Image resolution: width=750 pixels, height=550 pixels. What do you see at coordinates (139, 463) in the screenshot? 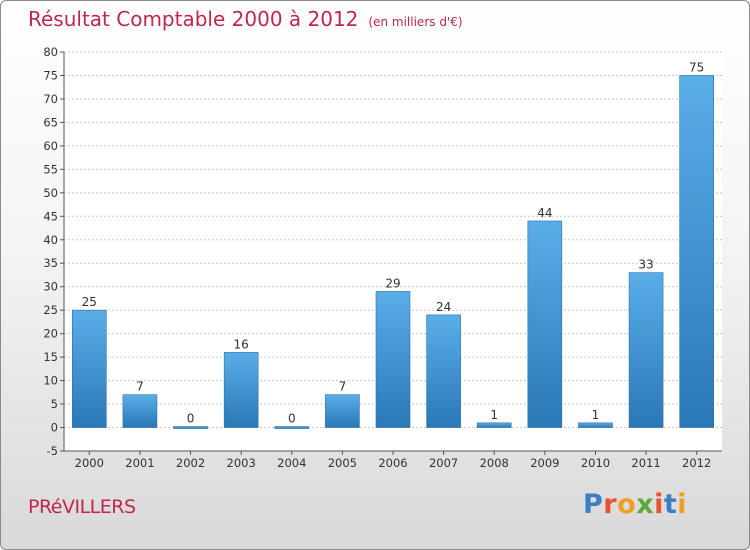
I see `x-tick-label: 2001` at bounding box center [139, 463].